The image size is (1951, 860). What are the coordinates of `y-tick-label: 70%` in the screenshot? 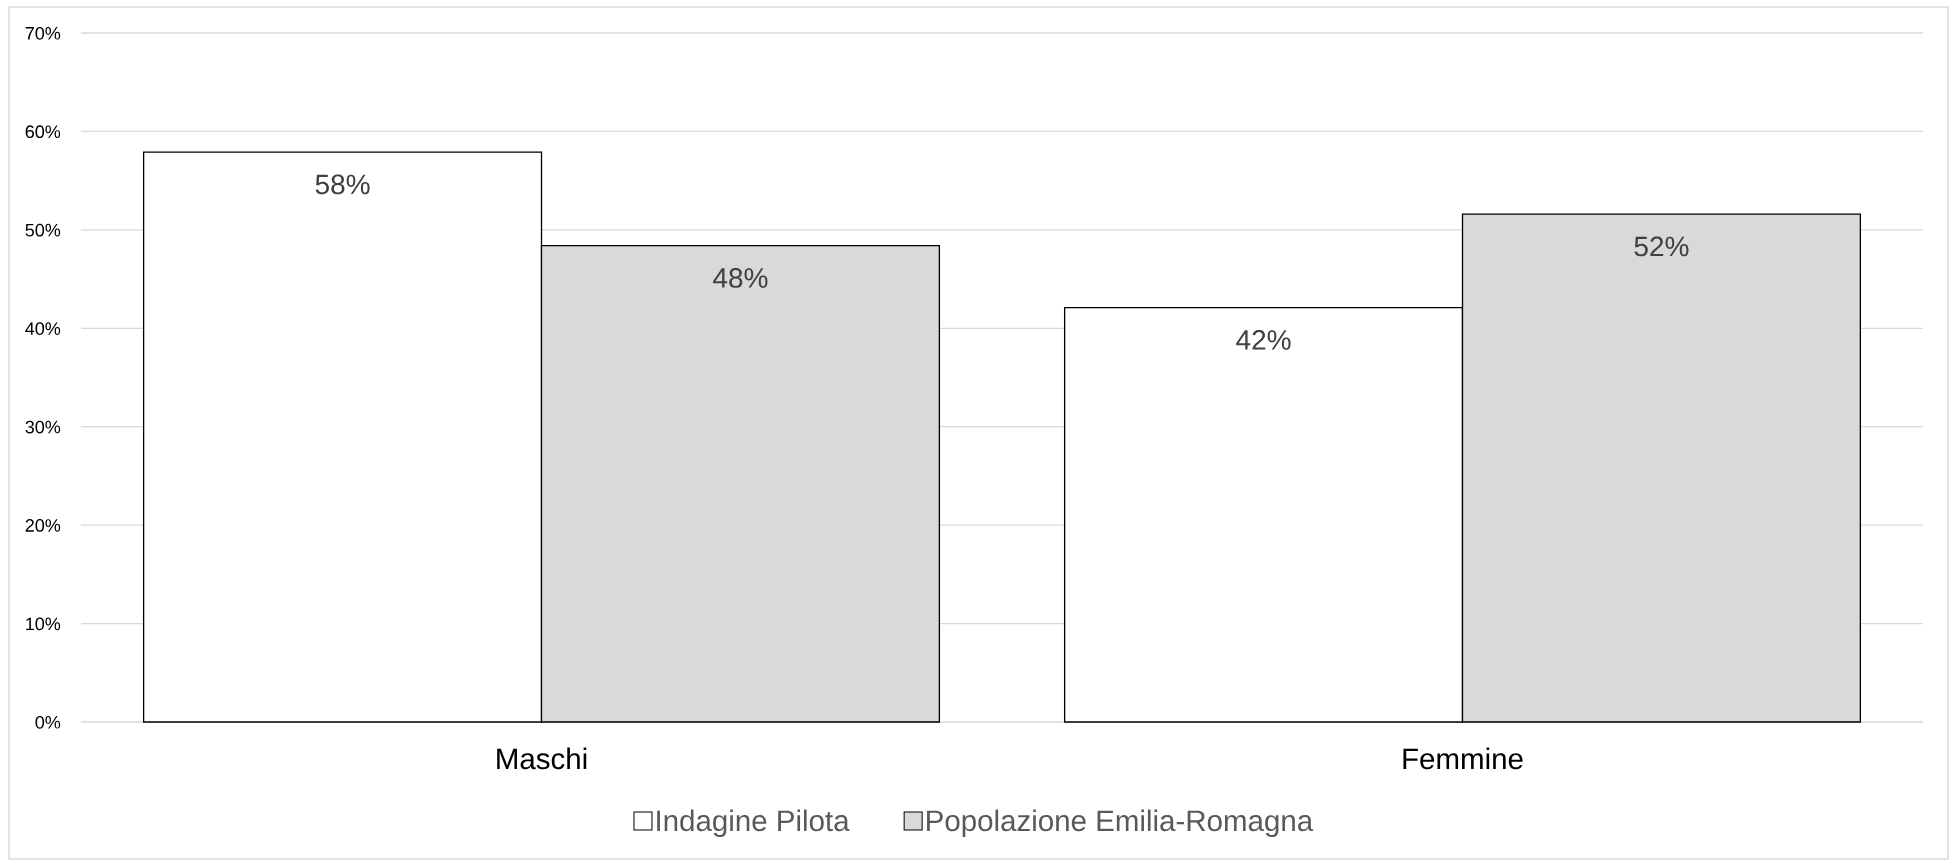 It's located at (43, 33).